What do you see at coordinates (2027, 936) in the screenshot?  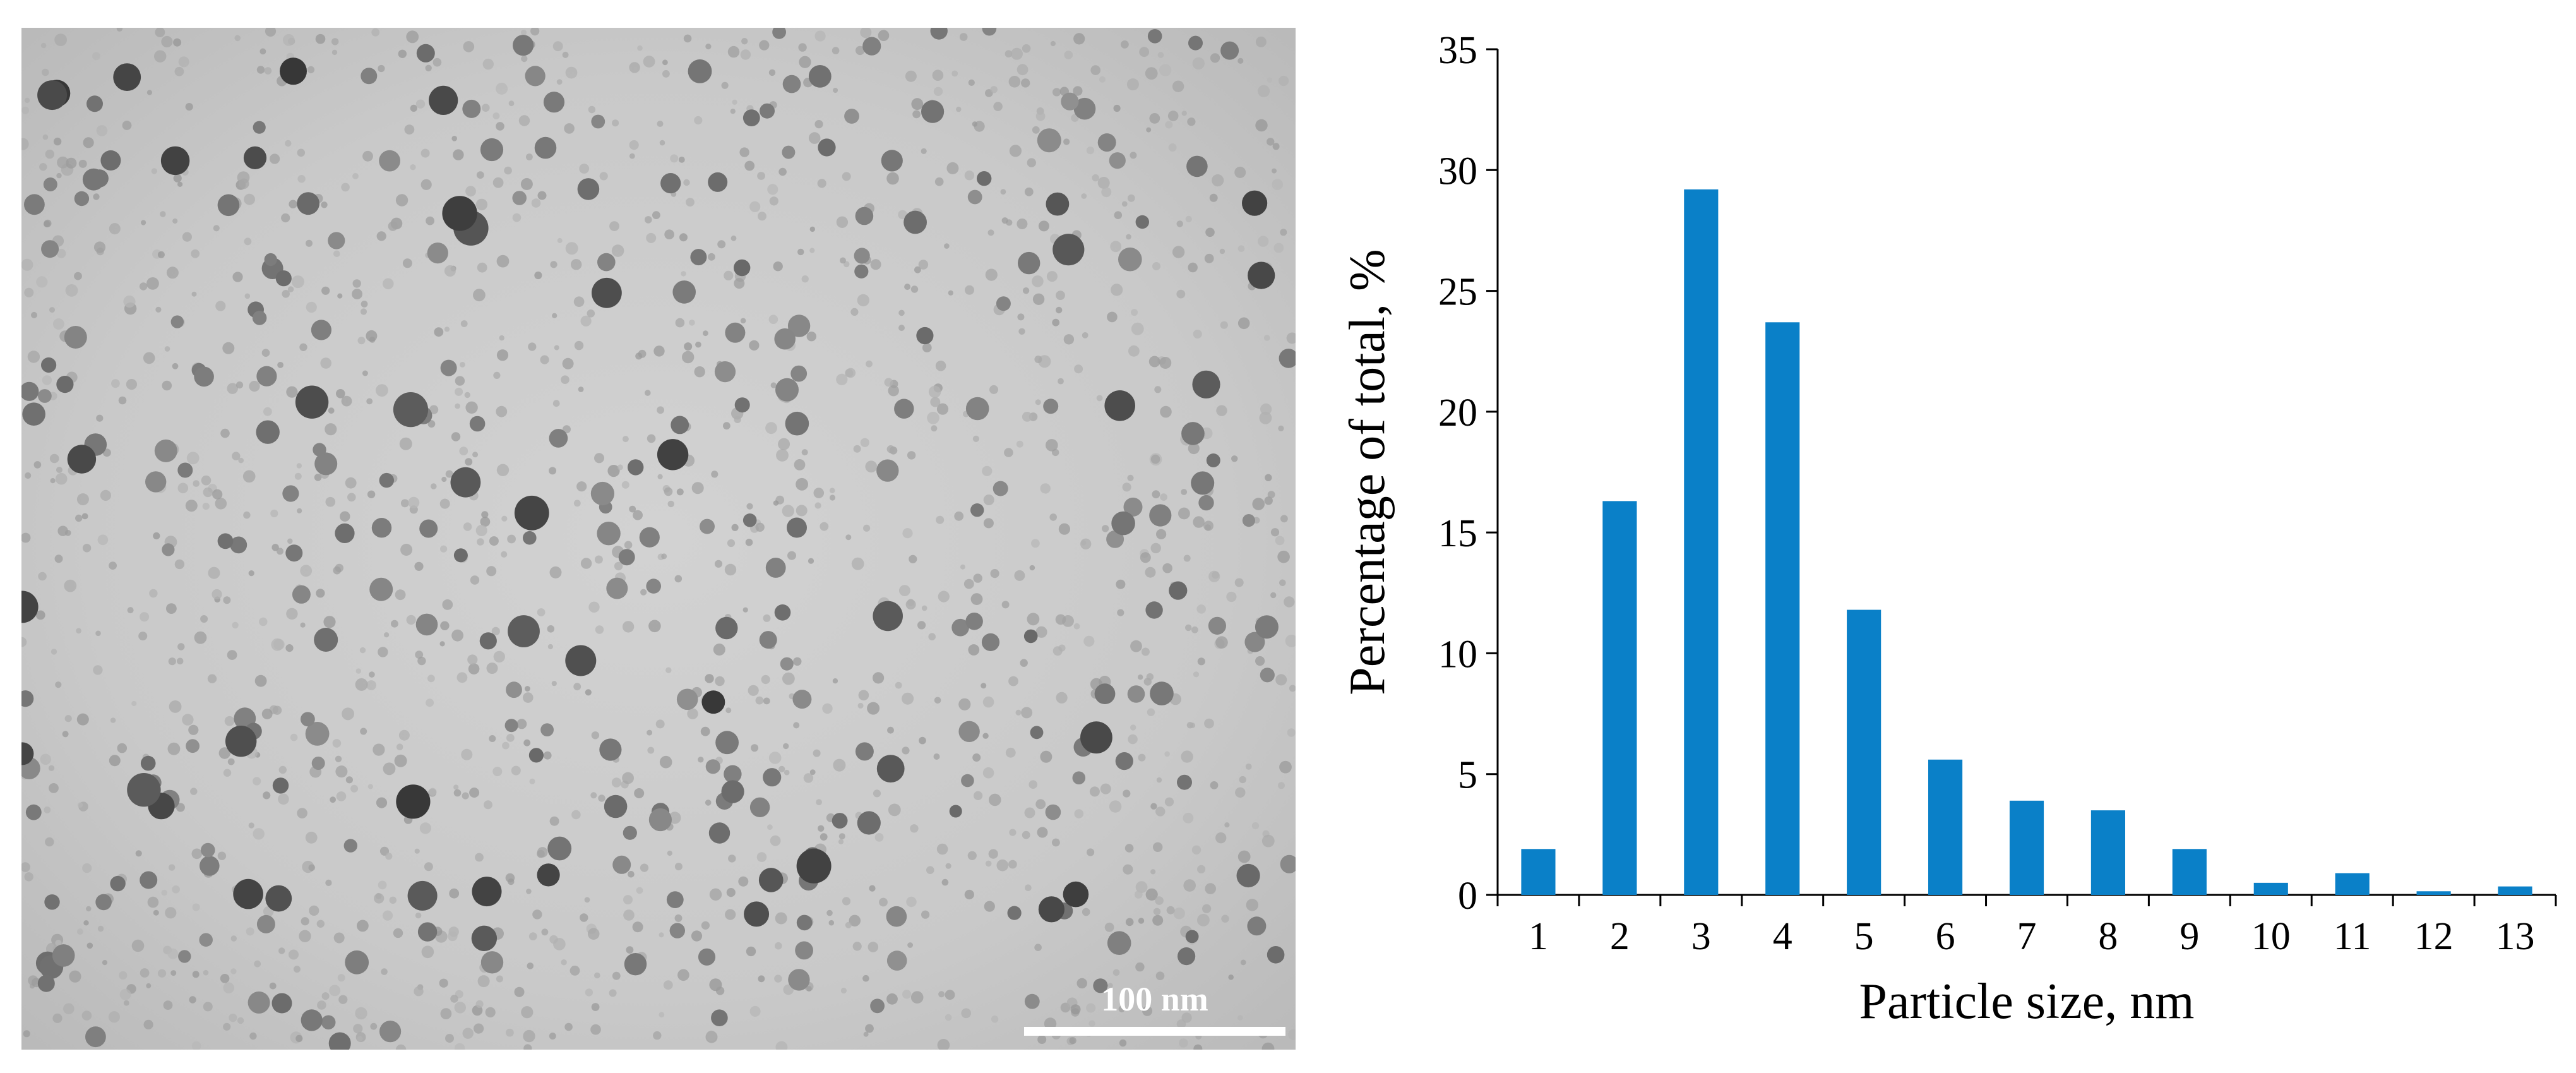 I see `x-tick-label: 7` at bounding box center [2027, 936].